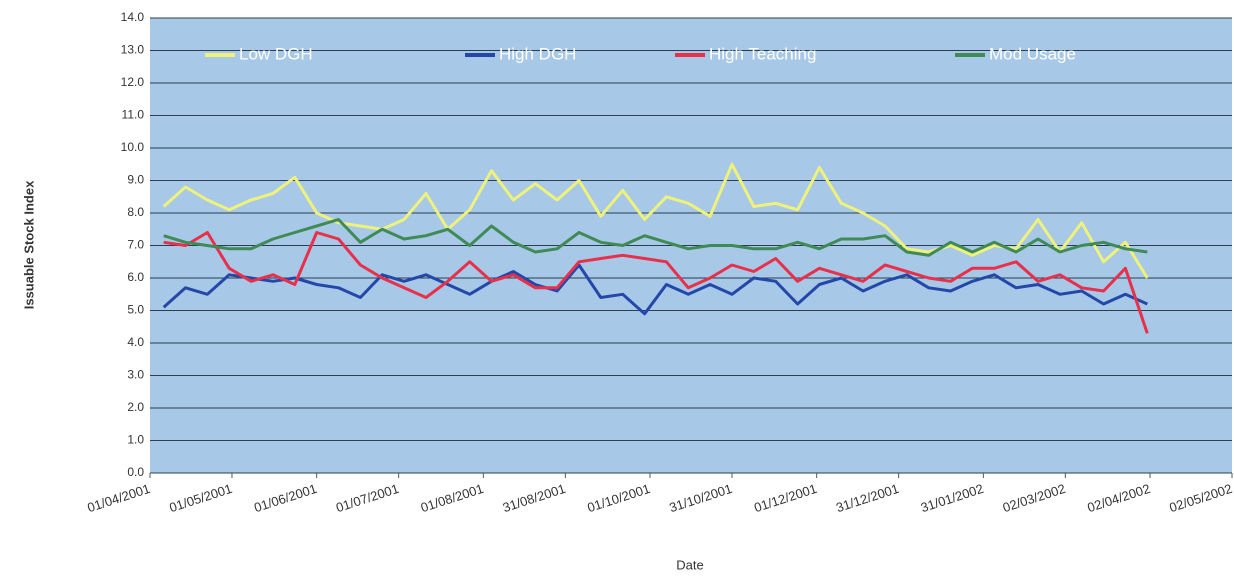 This screenshot has width=1234, height=582. What do you see at coordinates (135, 375) in the screenshot?
I see `y-tick-label: 3.0` at bounding box center [135, 375].